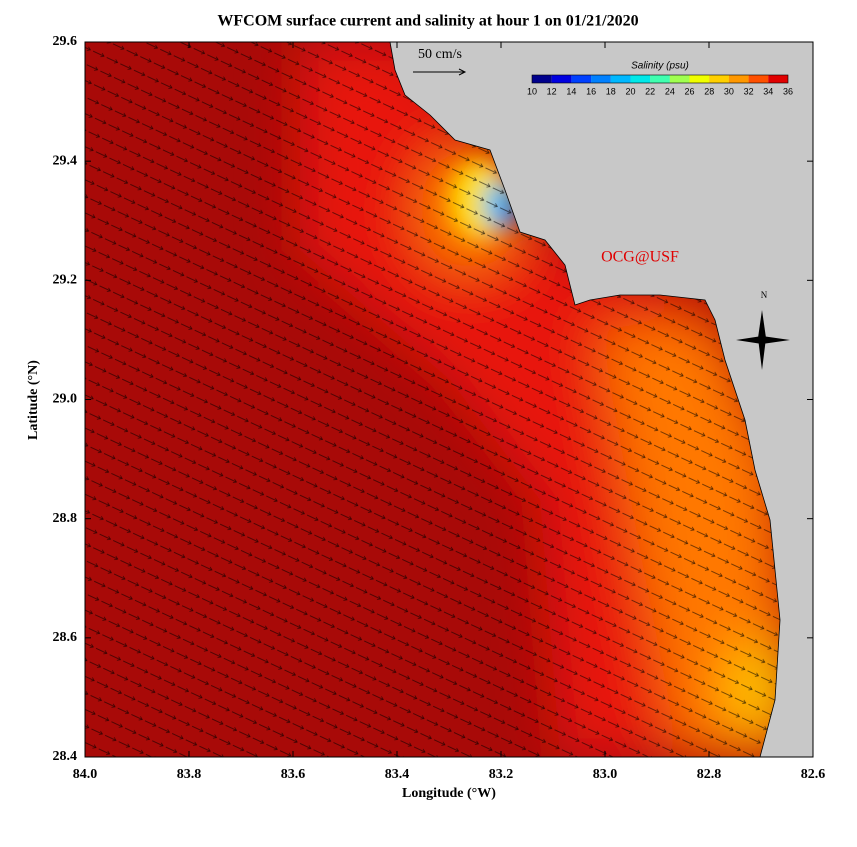 The width and height of the screenshot is (857, 847). What do you see at coordinates (501, 774) in the screenshot?
I see `x-tick-label: 83.2` at bounding box center [501, 774].